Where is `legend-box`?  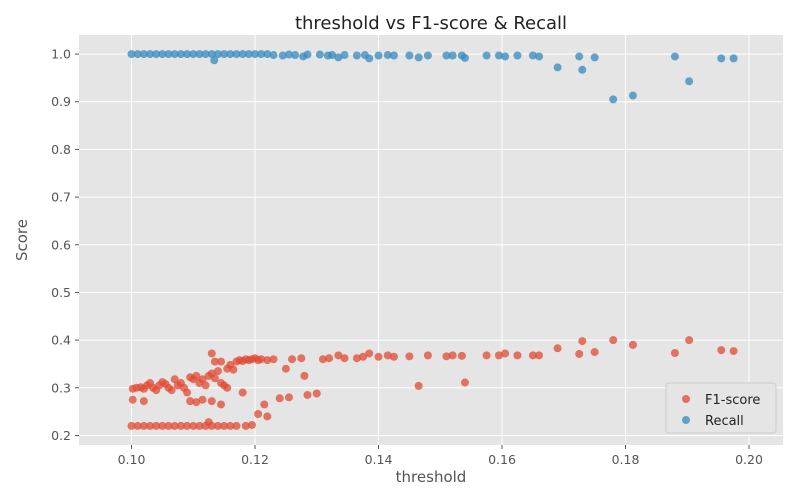 legend-box is located at coordinates (721, 408).